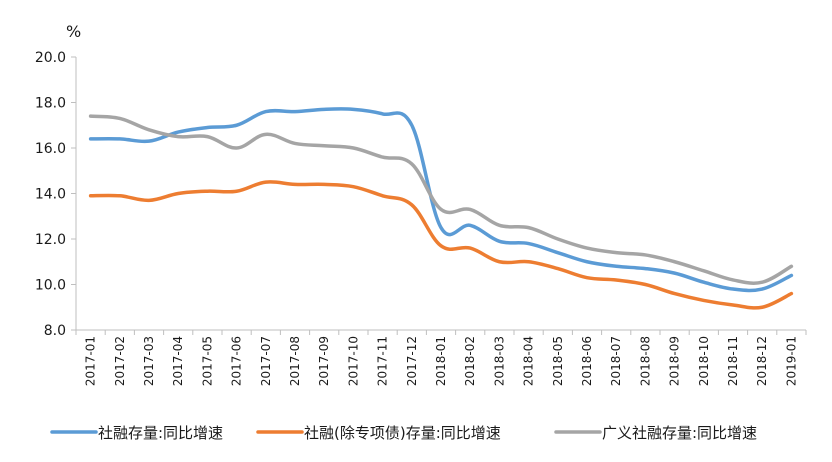  I want to click on x-tick-label: 2018-08, so click(645, 361).